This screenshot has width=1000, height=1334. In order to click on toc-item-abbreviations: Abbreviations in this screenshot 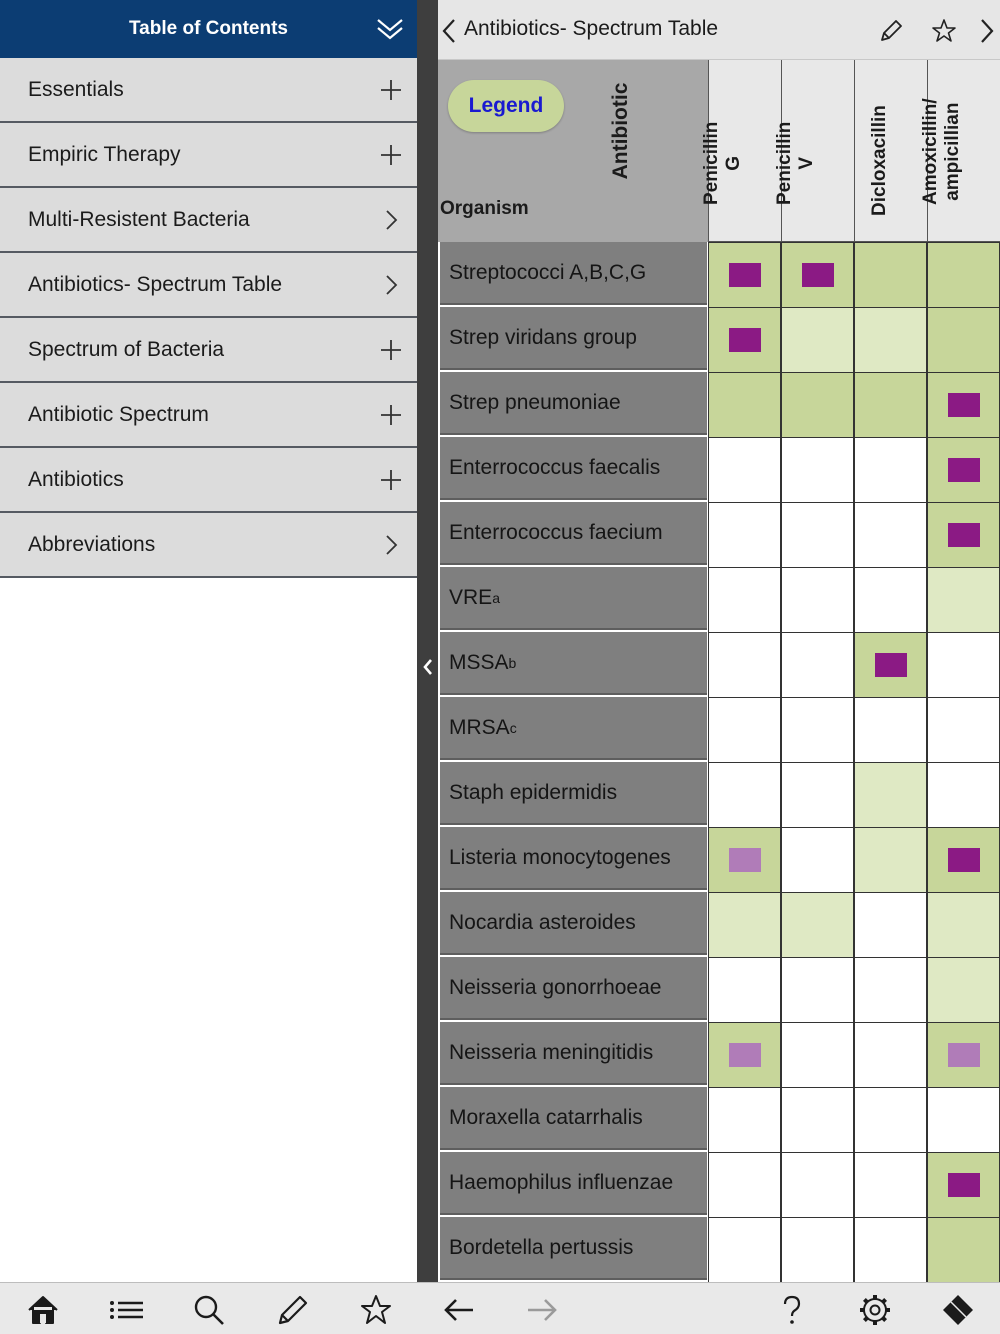, I will do `click(208, 545)`.